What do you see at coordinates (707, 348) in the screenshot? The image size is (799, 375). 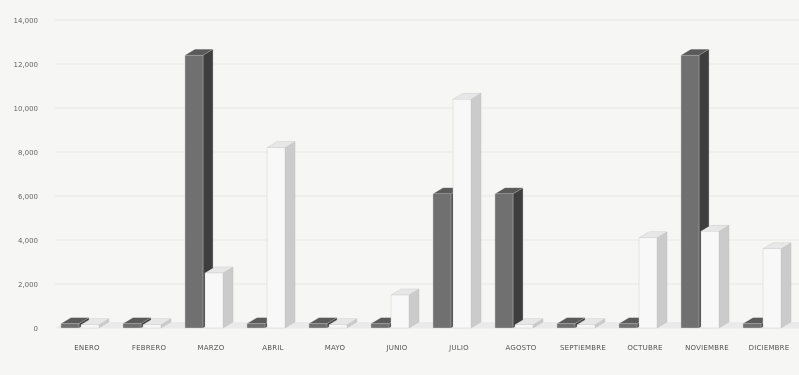 I see `x-tick-label: NOVIEMBRE` at bounding box center [707, 348].